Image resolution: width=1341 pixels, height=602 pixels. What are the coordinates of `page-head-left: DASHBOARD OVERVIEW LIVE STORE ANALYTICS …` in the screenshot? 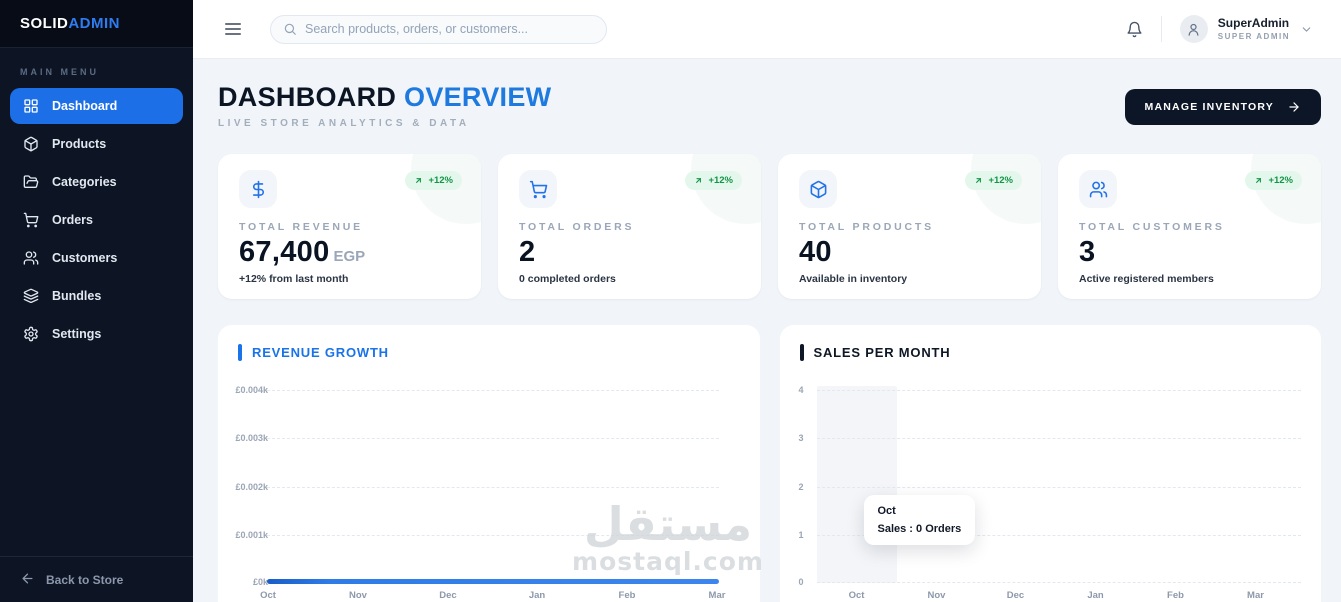 It's located at (384, 106).